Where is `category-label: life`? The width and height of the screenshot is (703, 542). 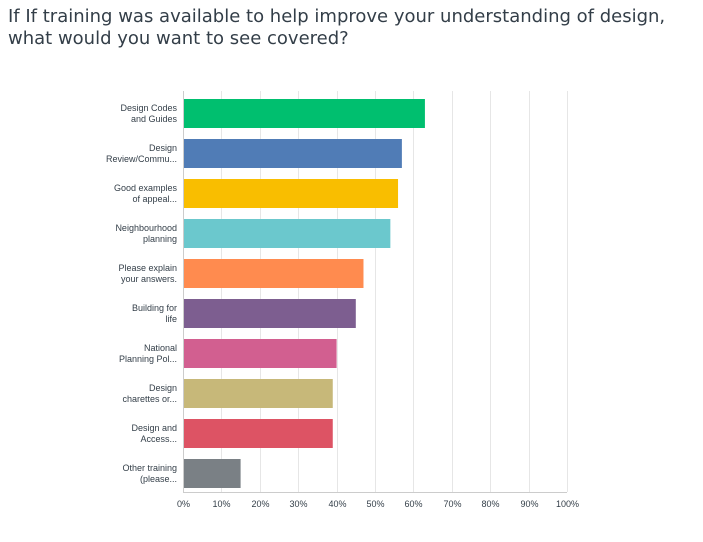 category-label: life is located at coordinates (171, 319).